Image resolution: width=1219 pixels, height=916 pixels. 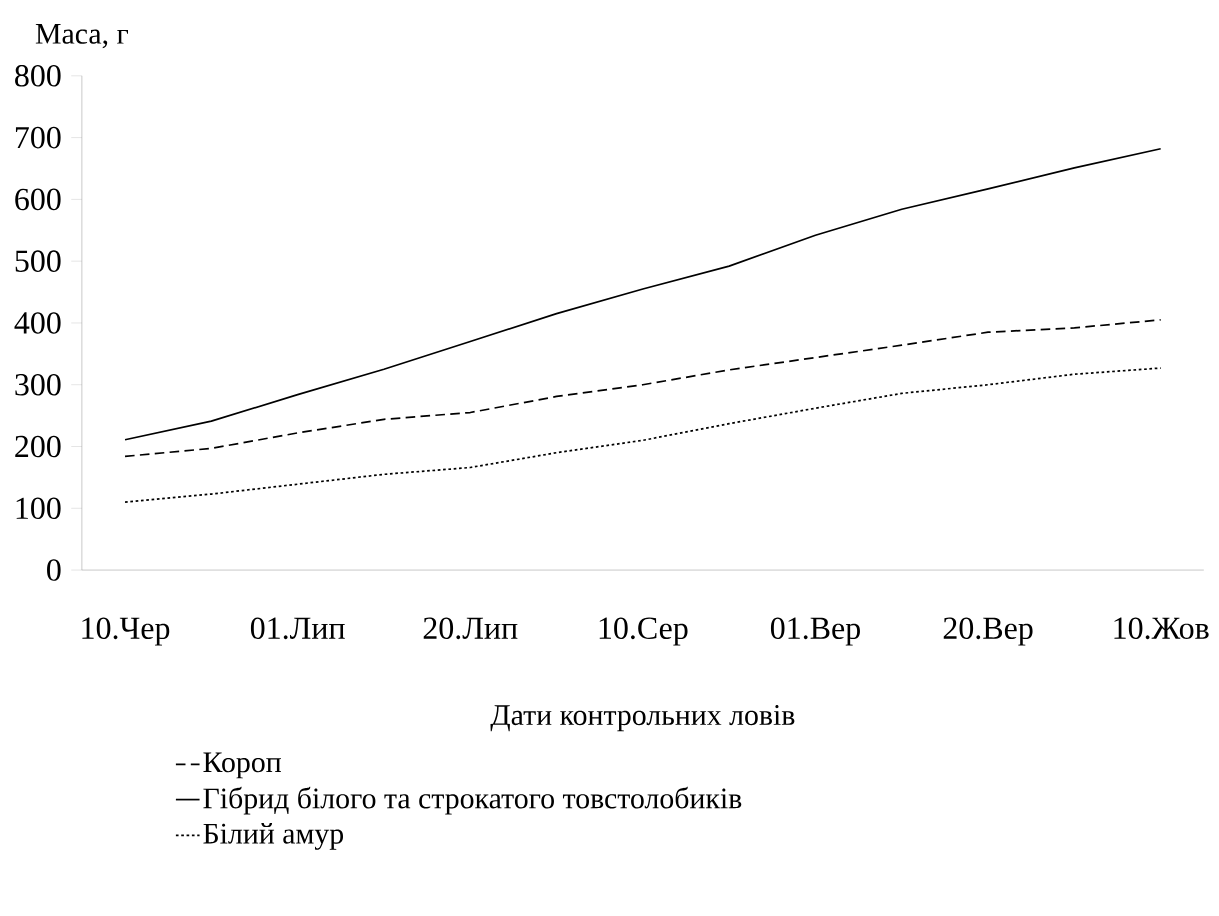 I want to click on y-tick-label: 800, so click(x=38, y=76).